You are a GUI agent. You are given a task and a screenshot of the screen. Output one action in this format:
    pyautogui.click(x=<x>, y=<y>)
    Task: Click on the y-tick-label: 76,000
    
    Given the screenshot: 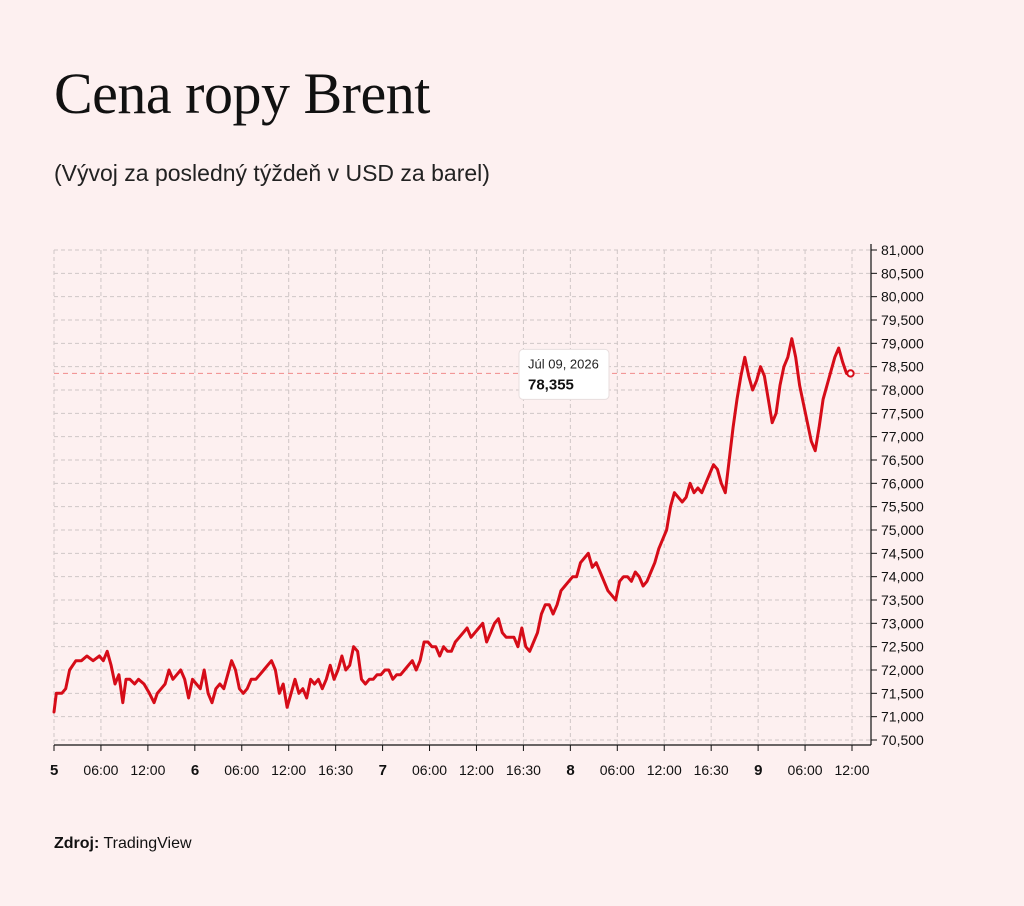 What is the action you would take?
    pyautogui.click(x=902, y=483)
    